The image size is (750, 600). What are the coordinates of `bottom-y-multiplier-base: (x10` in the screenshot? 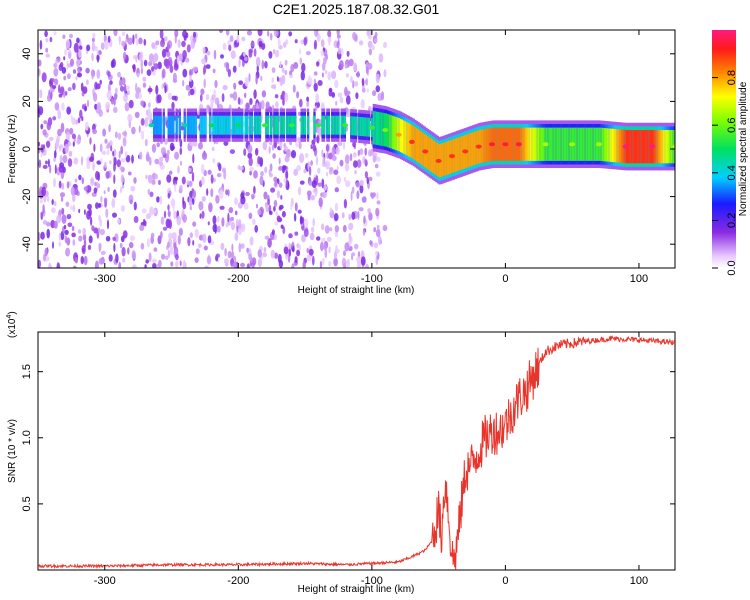 It's located at (12, 328).